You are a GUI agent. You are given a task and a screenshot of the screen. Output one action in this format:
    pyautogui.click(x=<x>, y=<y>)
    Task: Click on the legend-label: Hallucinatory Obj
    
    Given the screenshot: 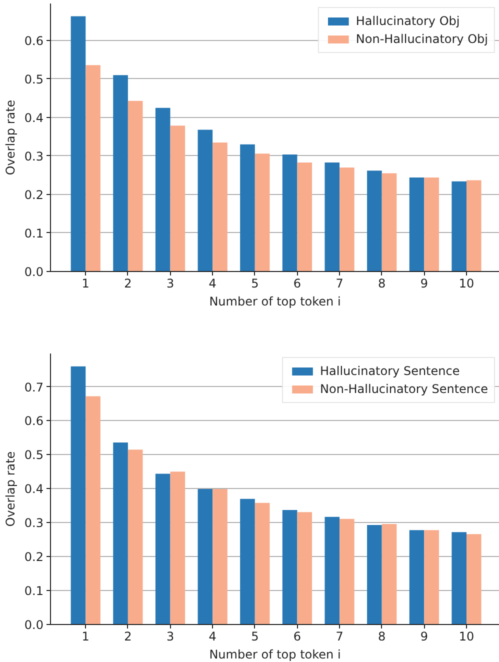 What is the action you would take?
    pyautogui.click(x=408, y=21)
    